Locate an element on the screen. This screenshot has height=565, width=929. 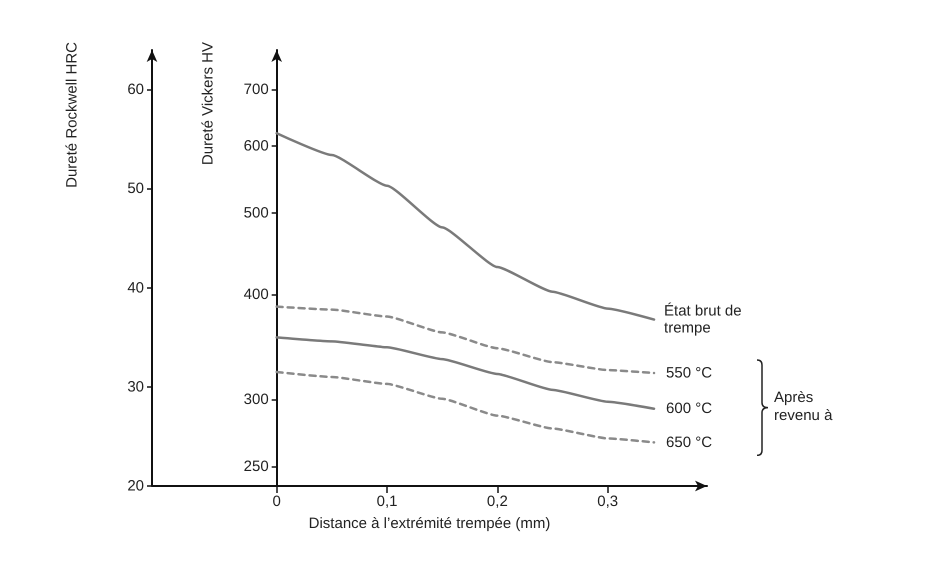
series-label: 550 °C is located at coordinates (689, 373).